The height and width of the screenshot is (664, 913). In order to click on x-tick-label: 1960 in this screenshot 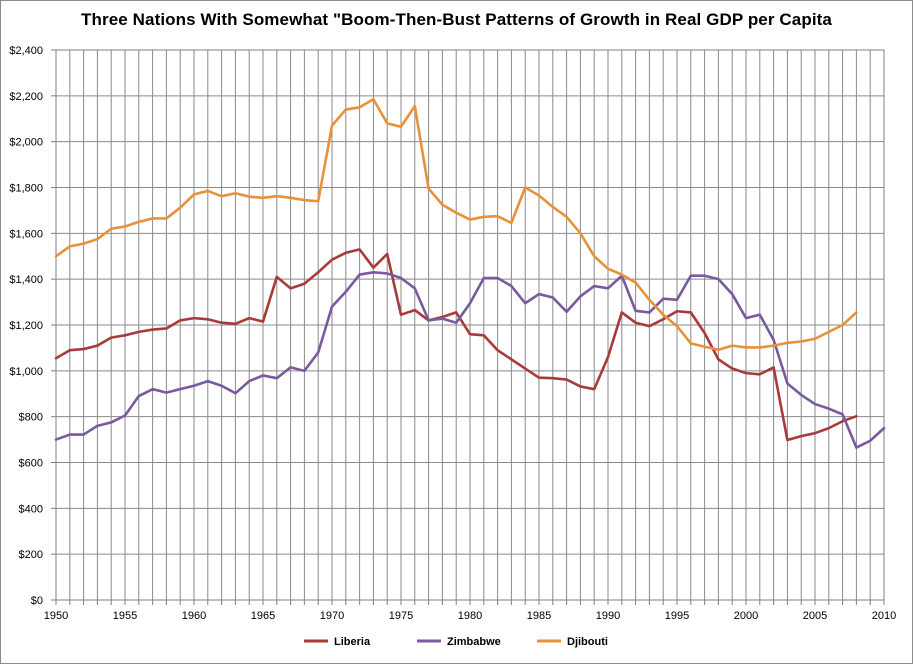, I will do `click(194, 616)`.